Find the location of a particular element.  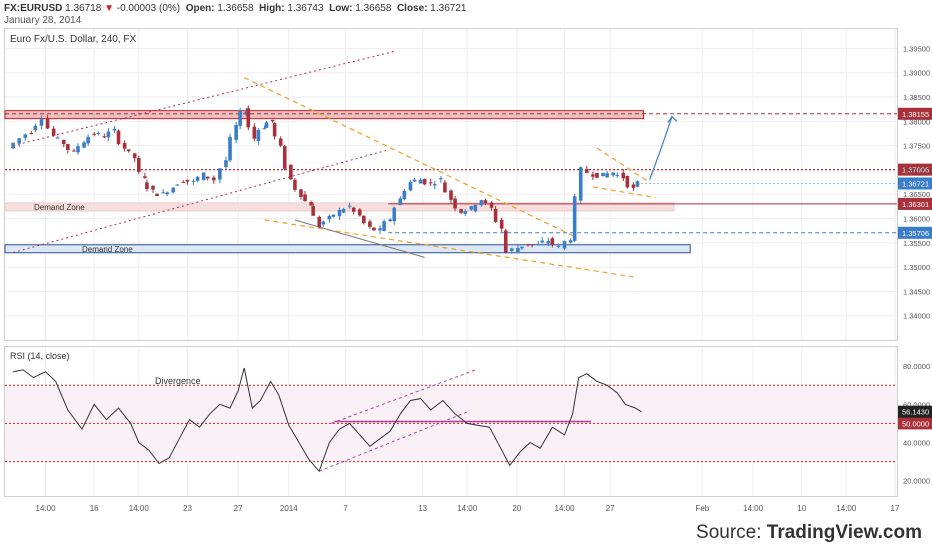

header-date: January 28, 2014 is located at coordinates (43, 20).